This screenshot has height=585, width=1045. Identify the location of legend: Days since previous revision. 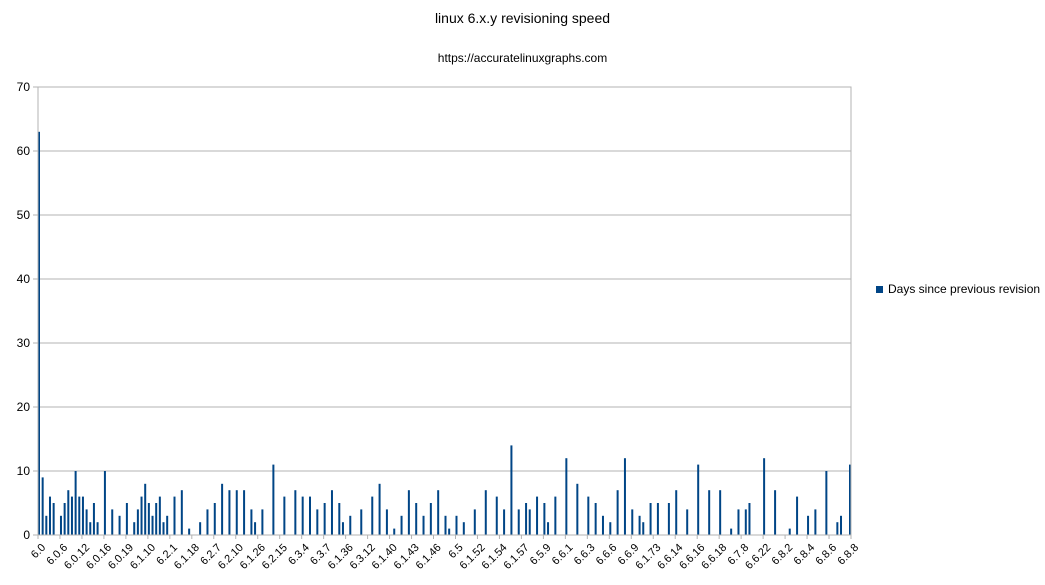
(958, 289).